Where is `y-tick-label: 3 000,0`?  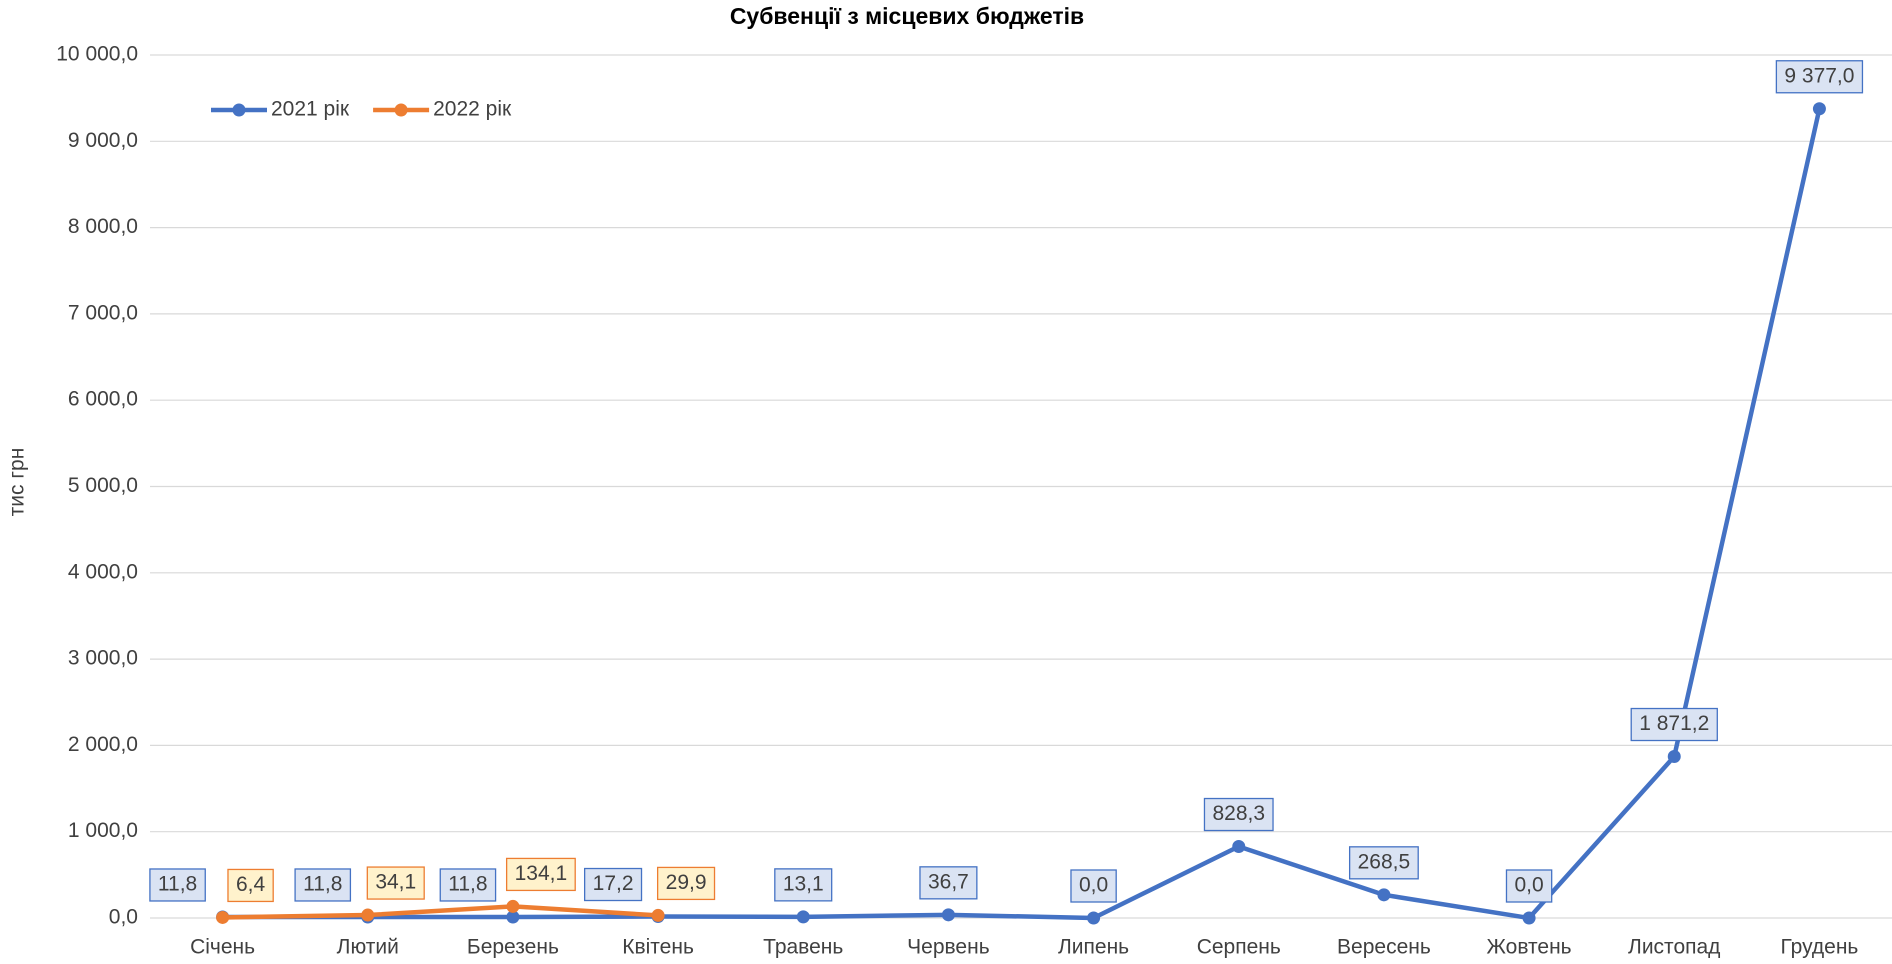
y-tick-label: 3 000,0 is located at coordinates (103, 658).